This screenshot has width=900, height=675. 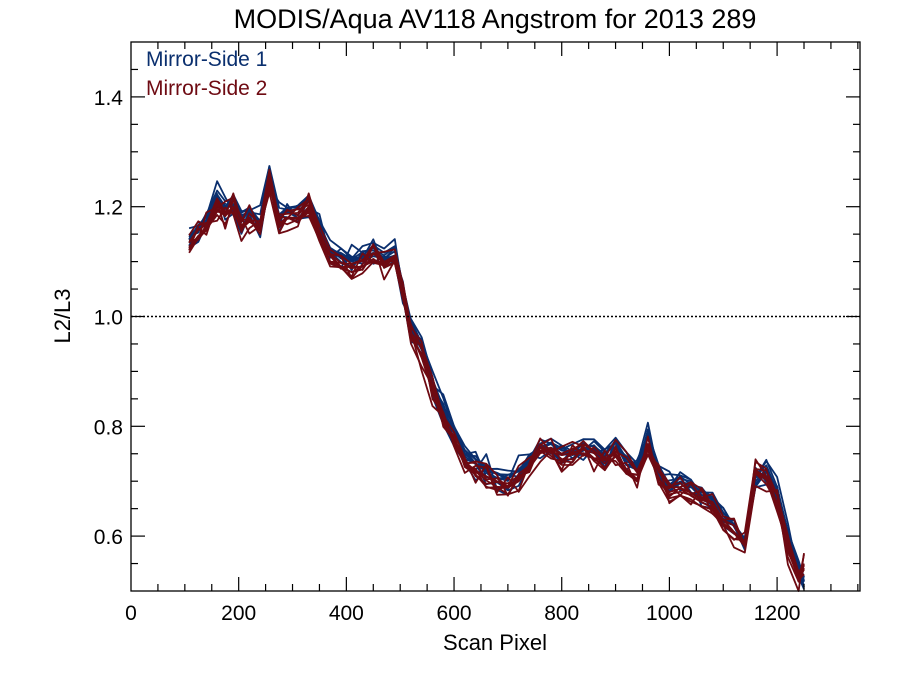 What do you see at coordinates (108, 427) in the screenshot?
I see `y-tick-label: 0.8` at bounding box center [108, 427].